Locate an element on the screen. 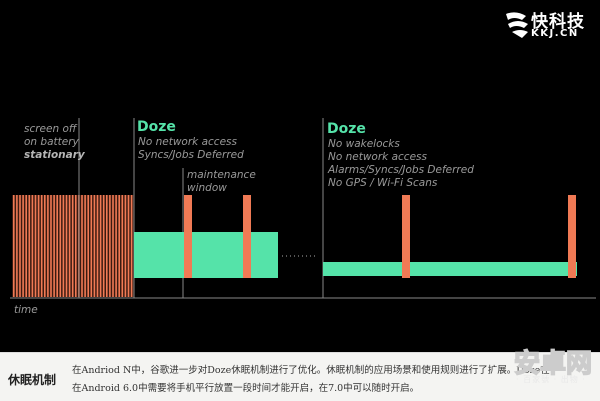 The image size is (600, 401). doze2-line: Alarms/Syncs/Jobs Deferred is located at coordinates (400, 170).